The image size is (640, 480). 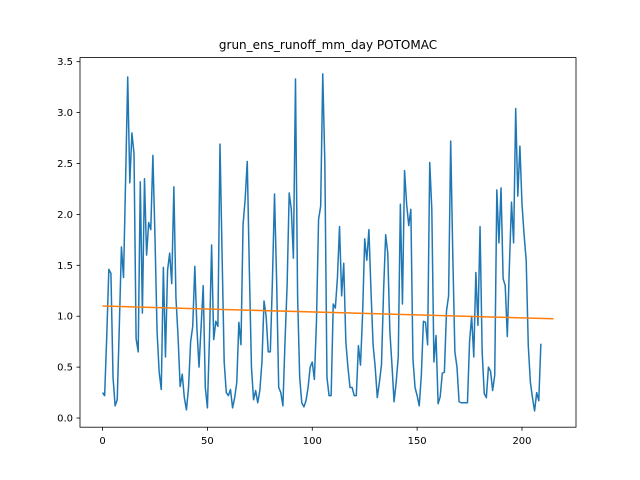 What do you see at coordinates (65, 368) in the screenshot?
I see `y-tick-label: 0.5` at bounding box center [65, 368].